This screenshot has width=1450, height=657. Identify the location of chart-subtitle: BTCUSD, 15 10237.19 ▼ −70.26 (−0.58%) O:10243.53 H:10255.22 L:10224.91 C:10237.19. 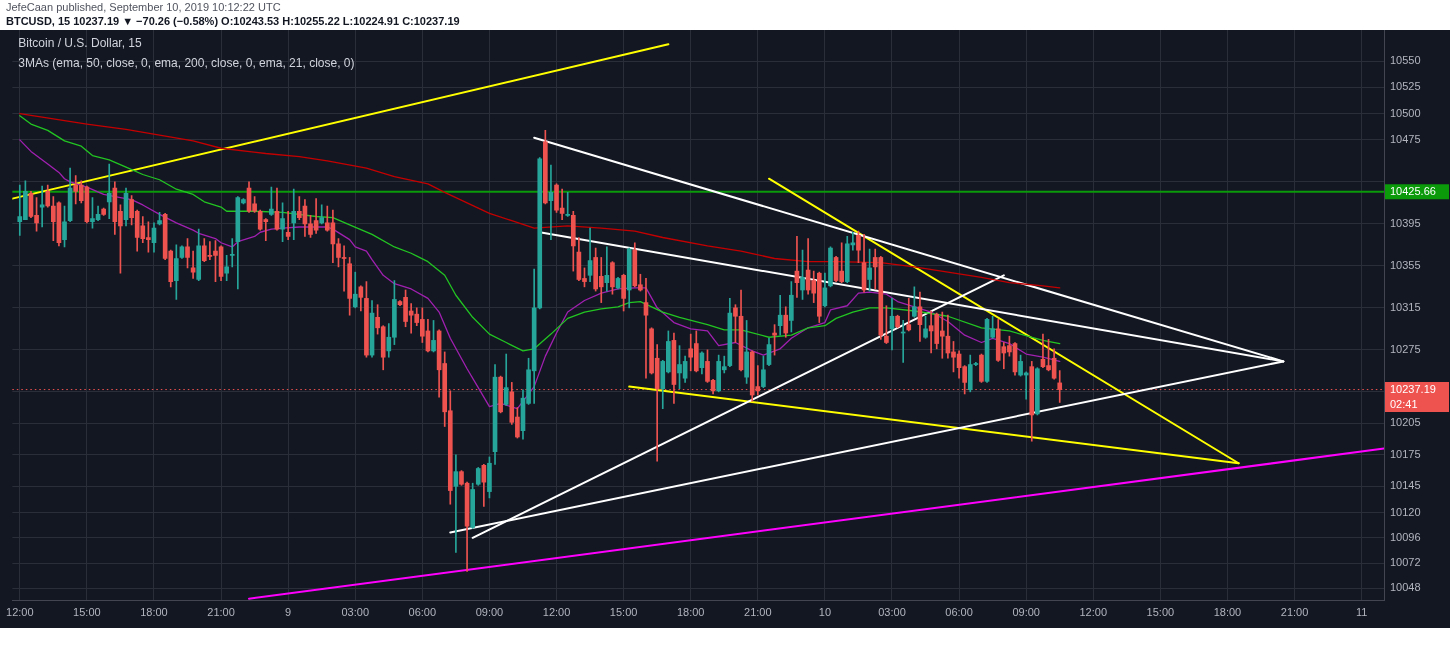
(233, 21).